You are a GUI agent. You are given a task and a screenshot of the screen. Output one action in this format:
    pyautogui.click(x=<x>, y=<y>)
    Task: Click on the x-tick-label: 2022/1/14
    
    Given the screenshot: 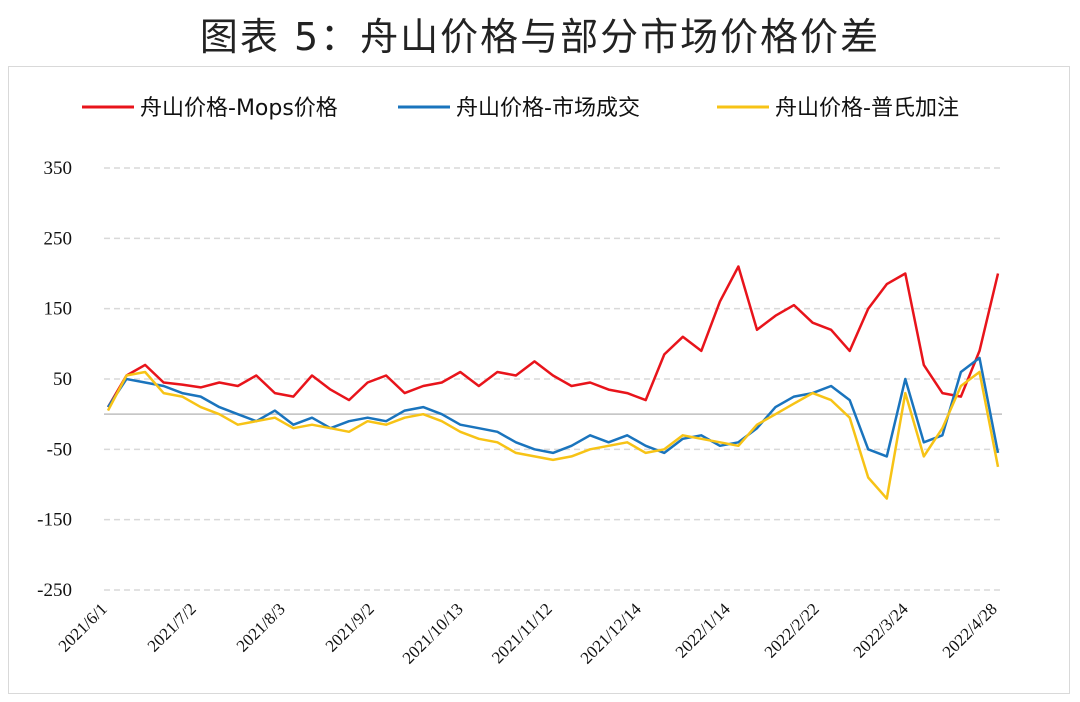 What is the action you would take?
    pyautogui.click(x=703, y=630)
    